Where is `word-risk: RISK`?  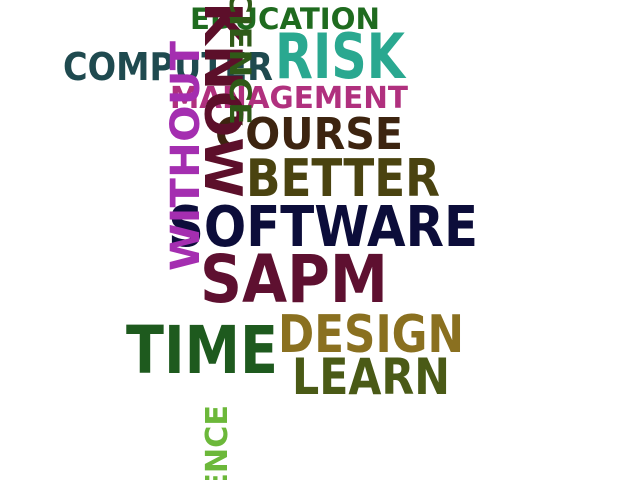
word-risk: RISK is located at coordinates (341, 56).